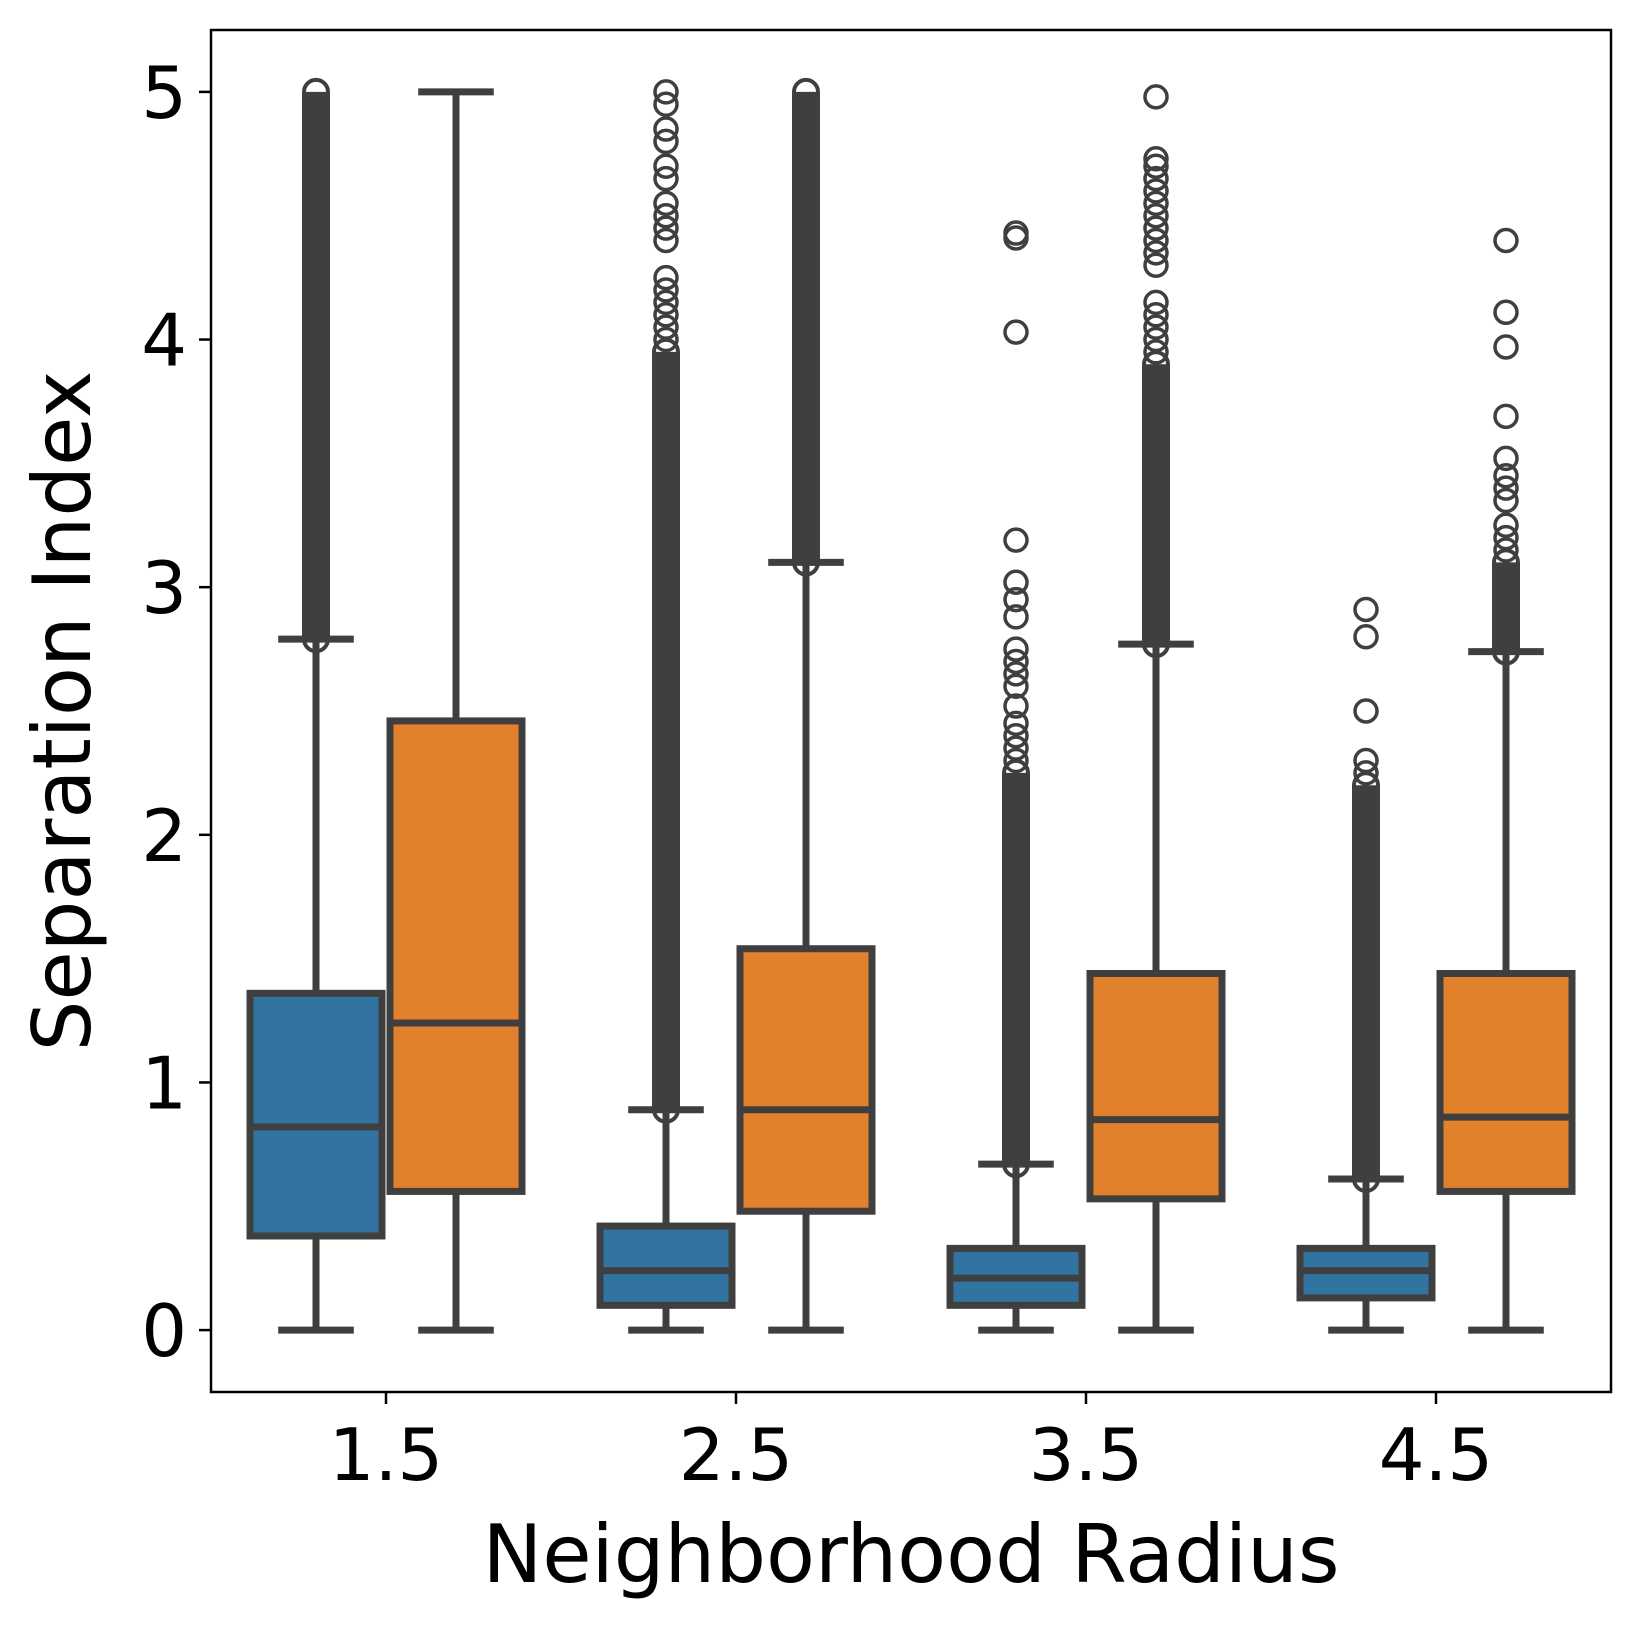  Describe the element at coordinates (164, 588) in the screenshot. I see `y-tick-label: 3` at that location.